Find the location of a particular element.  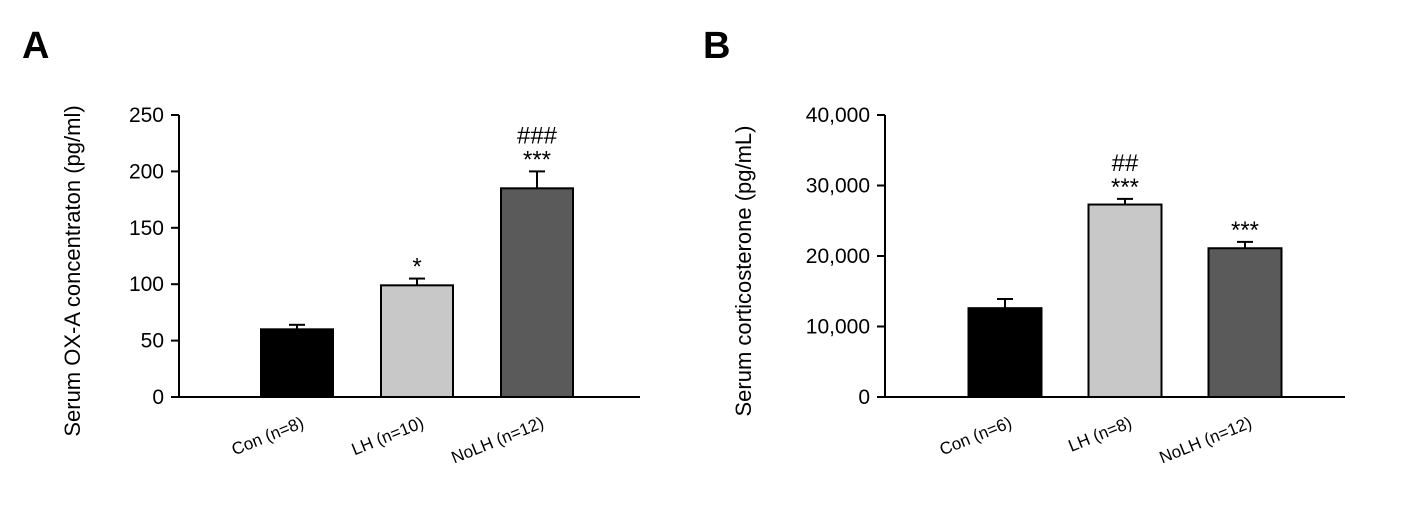

y-tick-label: 250 is located at coordinates (146, 115).